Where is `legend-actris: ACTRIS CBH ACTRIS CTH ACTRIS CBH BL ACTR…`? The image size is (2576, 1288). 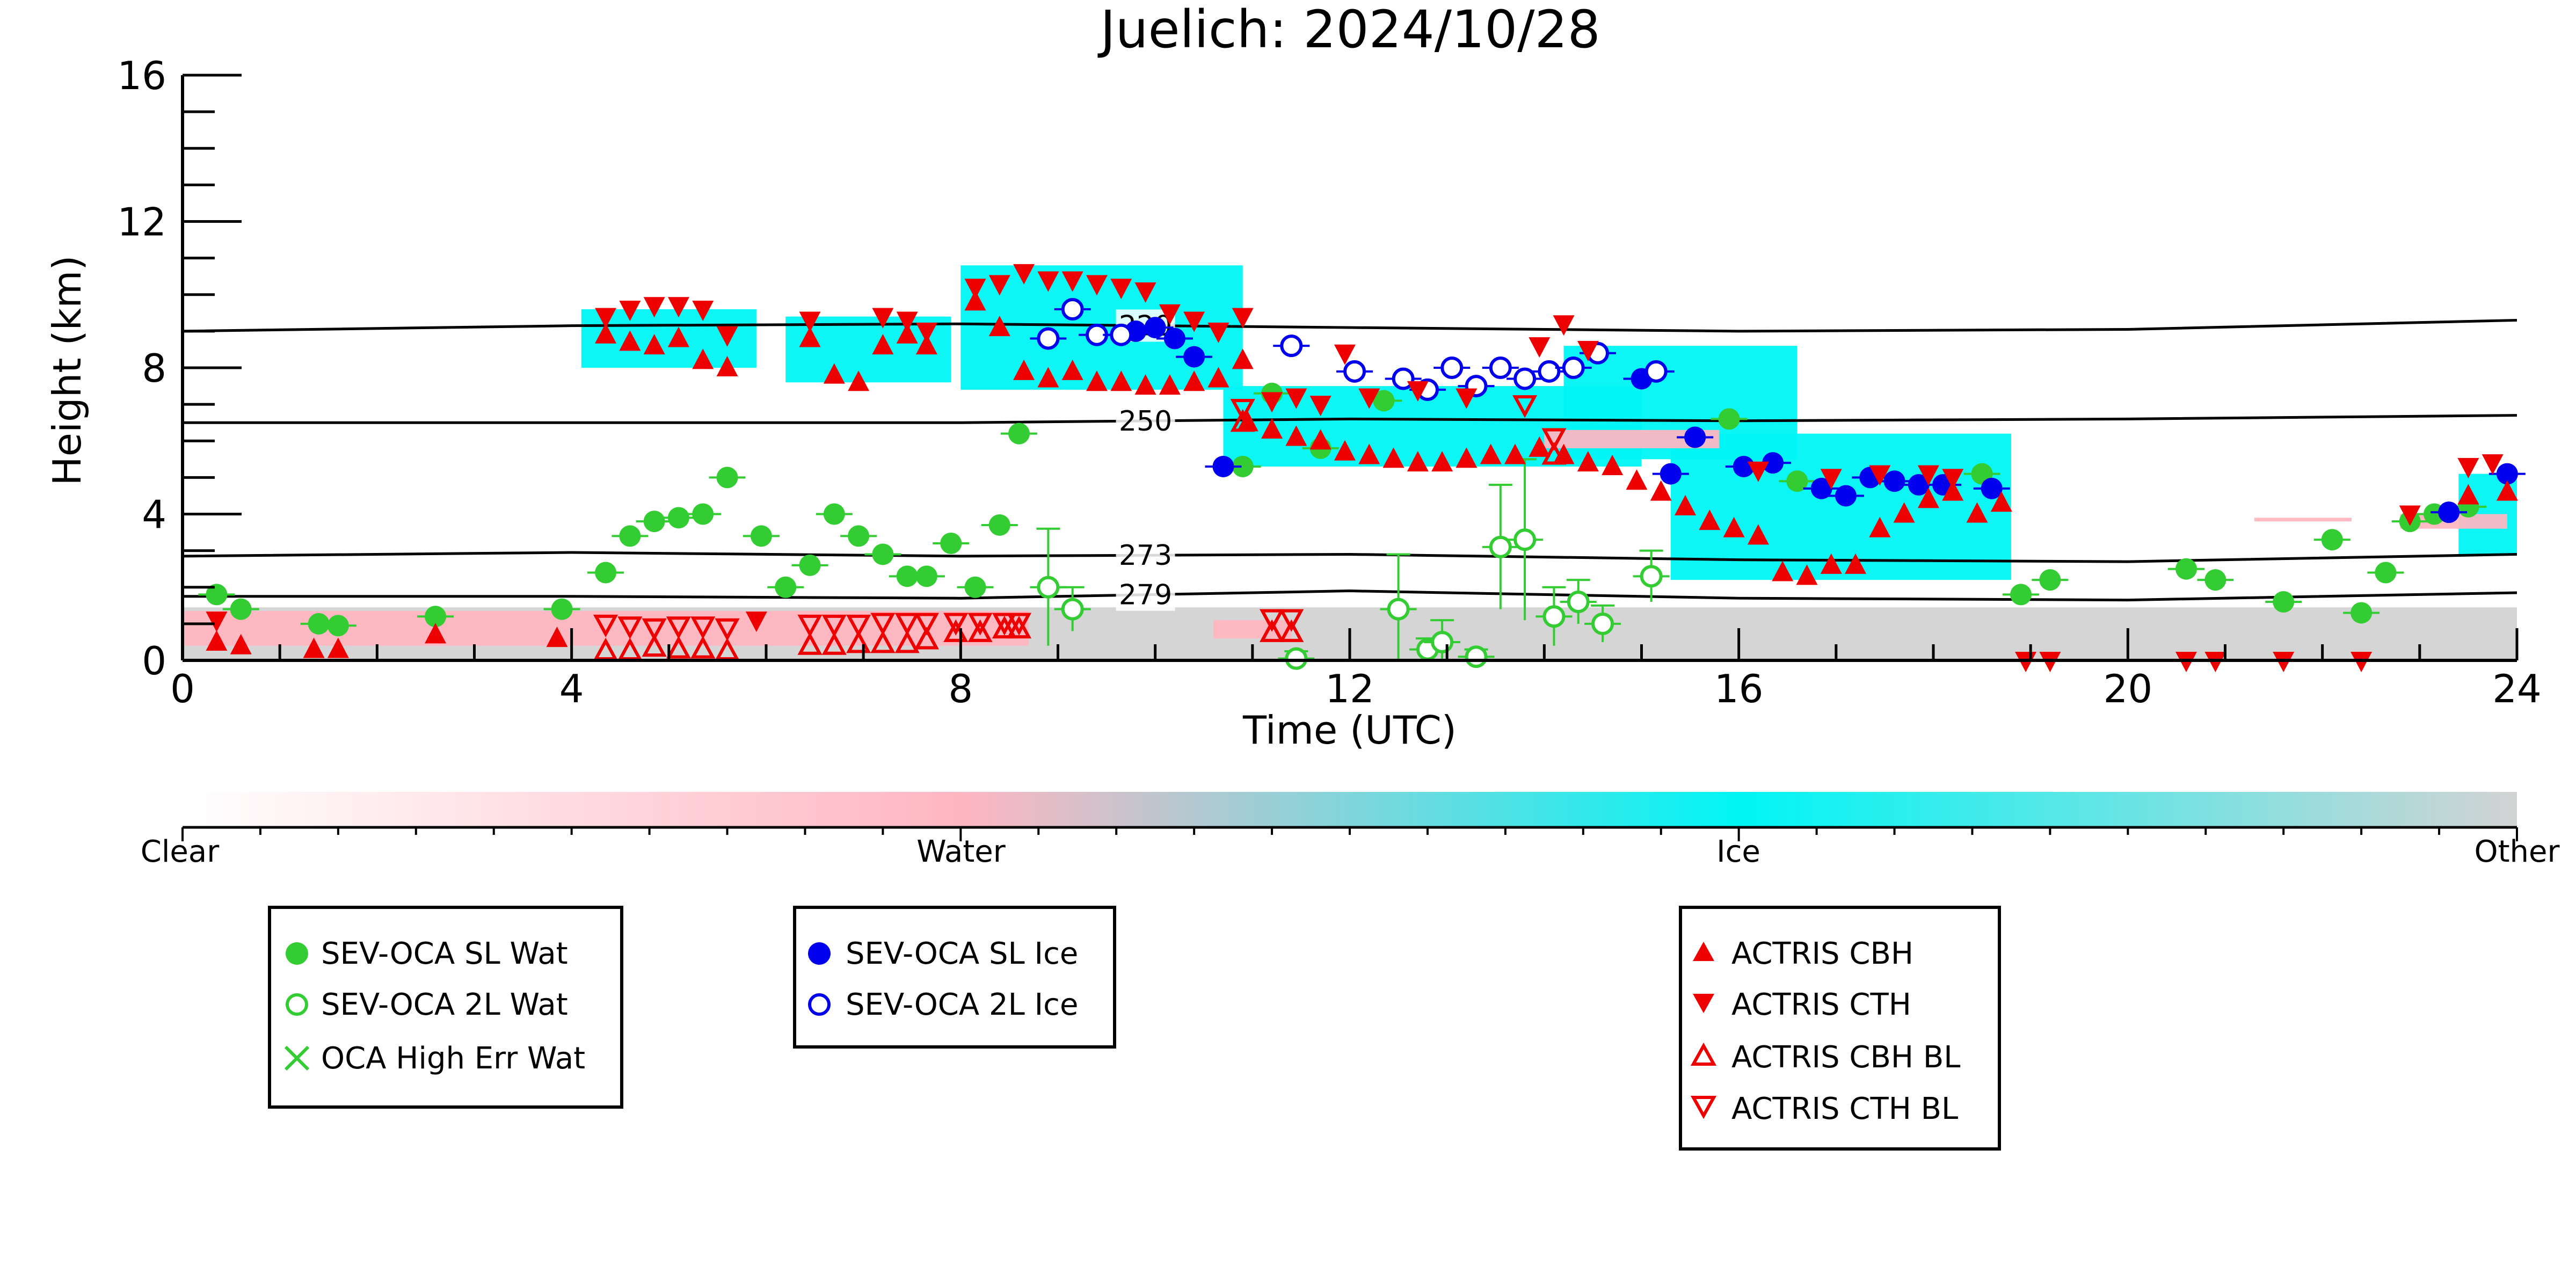 legend-actris: ACTRIS CBH ACTRIS CTH ACTRIS CBH BL ACTR… is located at coordinates (1840, 1028).